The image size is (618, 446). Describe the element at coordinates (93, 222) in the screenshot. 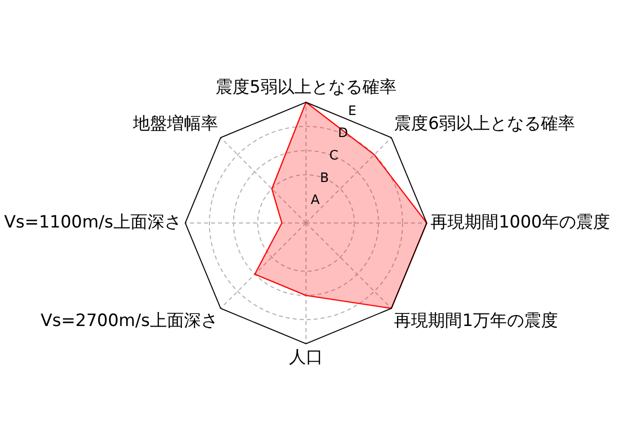

I see `spoke-label: Vs=1100m/s上面深さ` at that location.